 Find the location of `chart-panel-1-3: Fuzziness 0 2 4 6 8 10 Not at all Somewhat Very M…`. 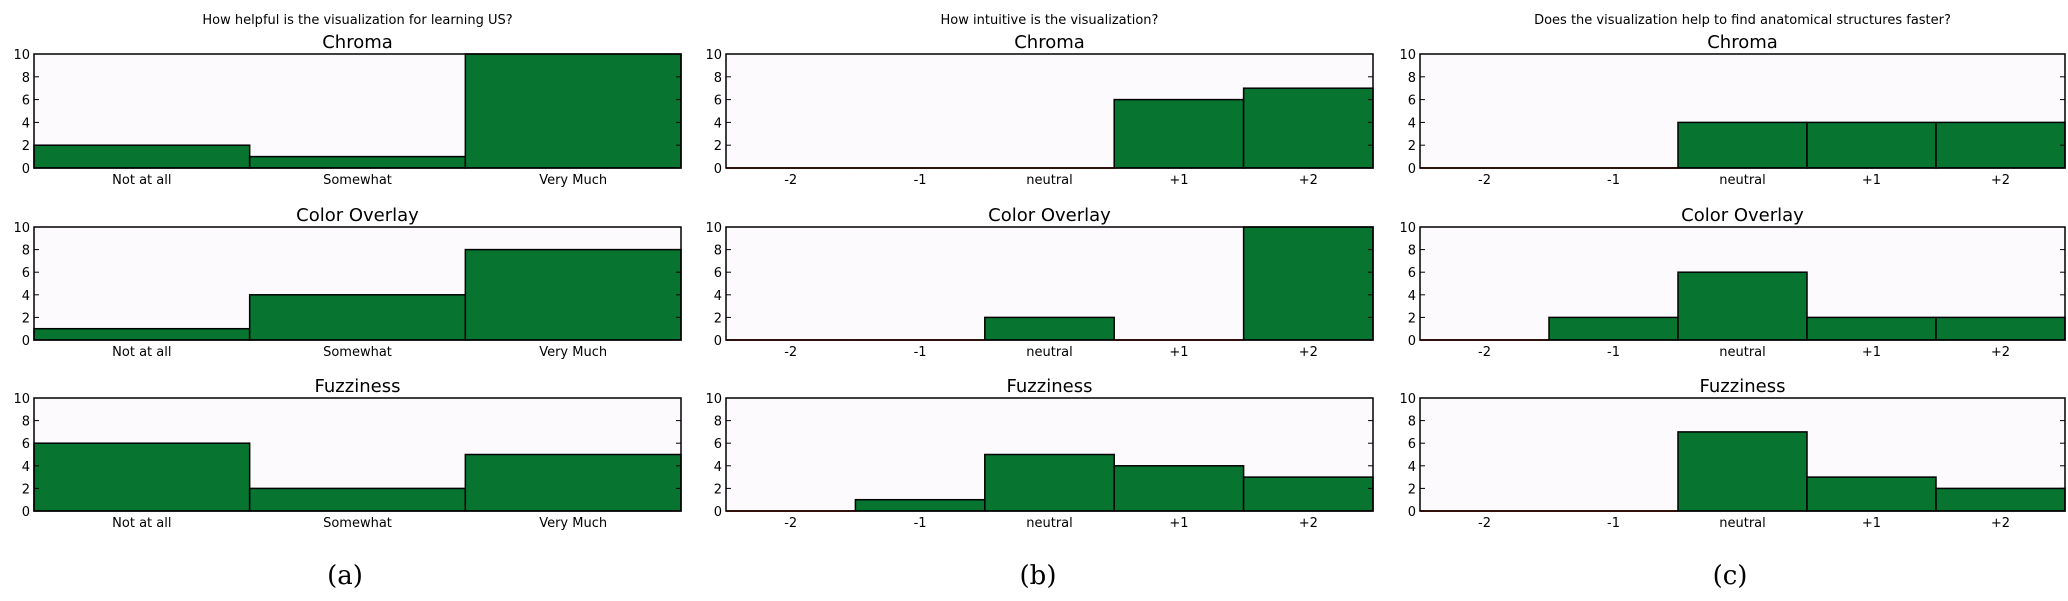

chart-panel-1-3: Fuzziness 0 2 4 6 8 10 Not at all Somewhat Very M… is located at coordinates (347, 453).